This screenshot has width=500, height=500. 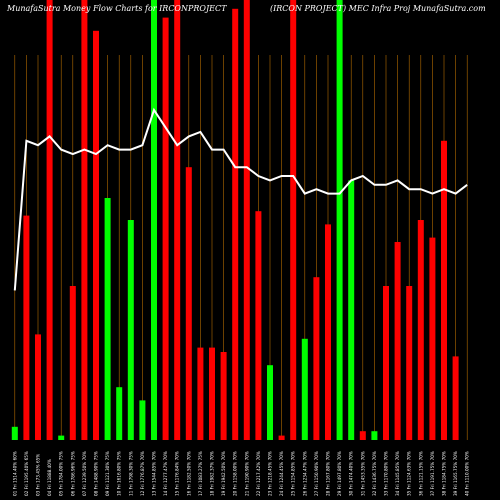 I want to click on x-tick-label: 35 Fri 1124.63% 70%, so click(x=409, y=473).